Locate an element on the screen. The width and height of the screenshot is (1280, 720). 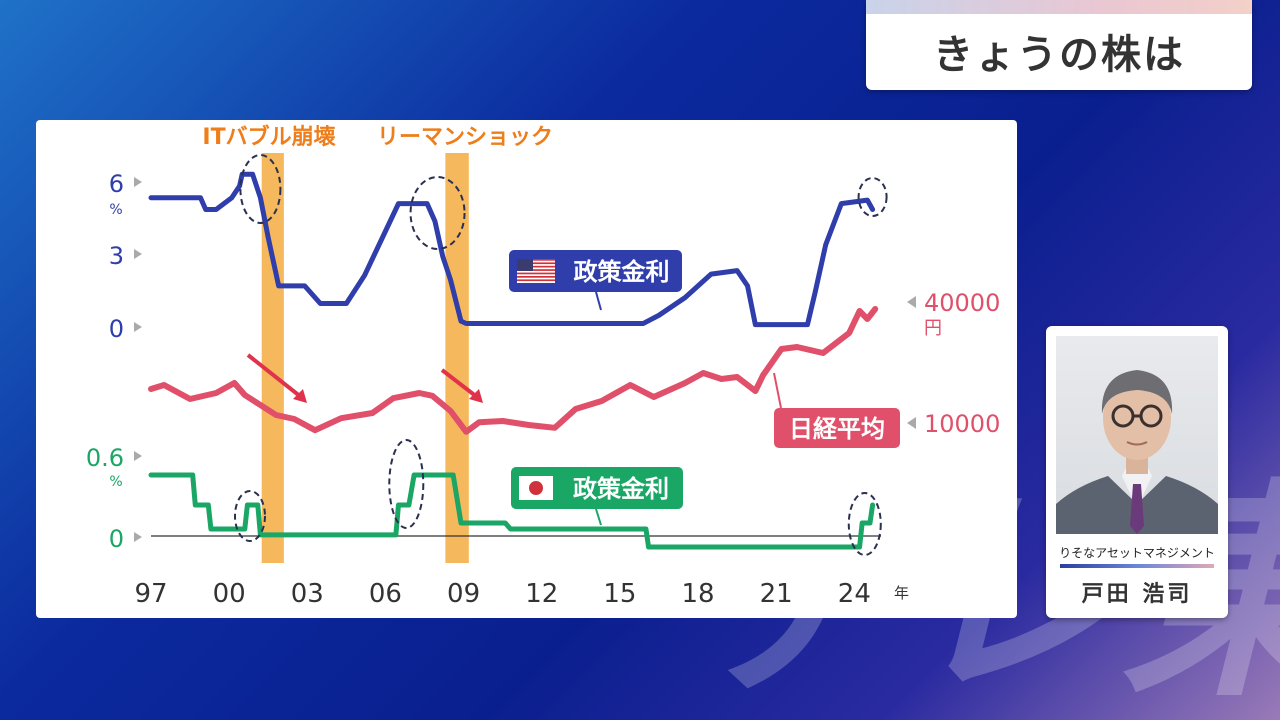
x-tick-label: 06 is located at coordinates (385, 594).